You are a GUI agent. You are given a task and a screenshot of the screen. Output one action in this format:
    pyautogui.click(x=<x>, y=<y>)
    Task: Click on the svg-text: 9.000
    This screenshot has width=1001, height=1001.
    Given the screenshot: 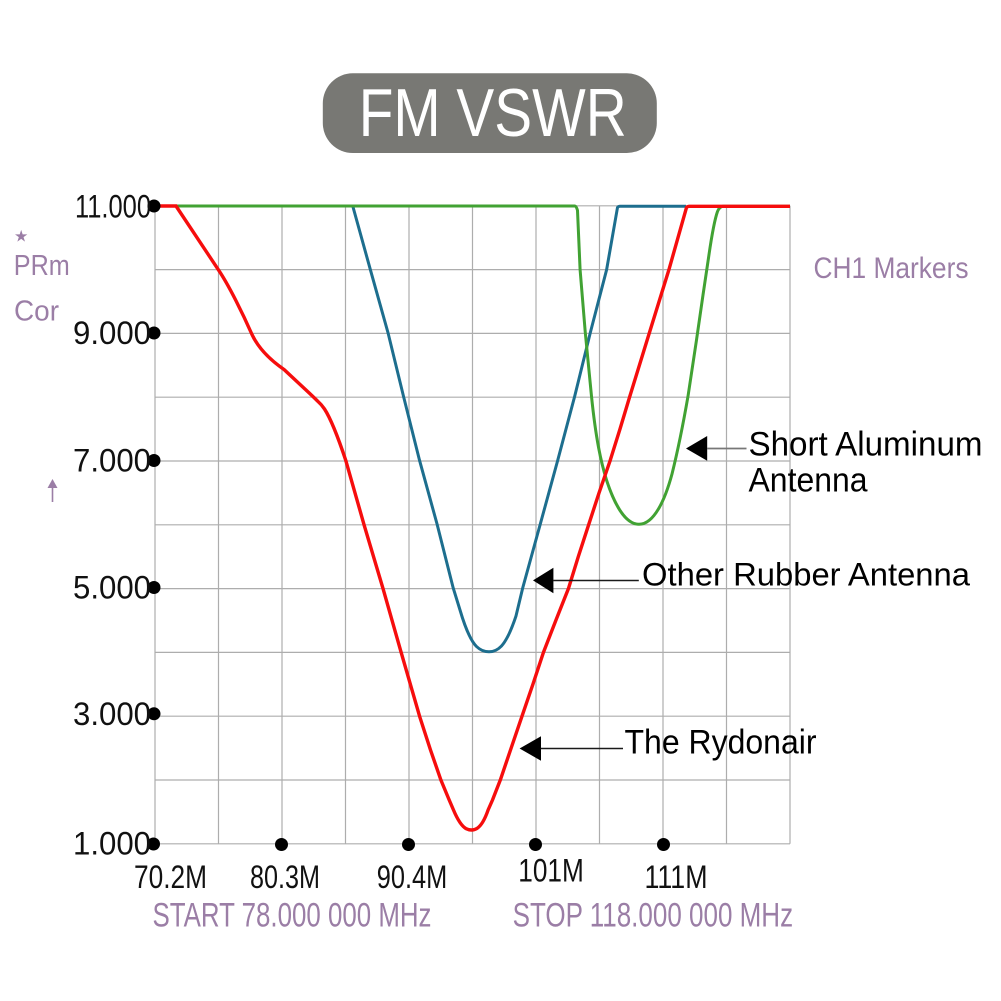 What is the action you would take?
    pyautogui.click(x=112, y=333)
    